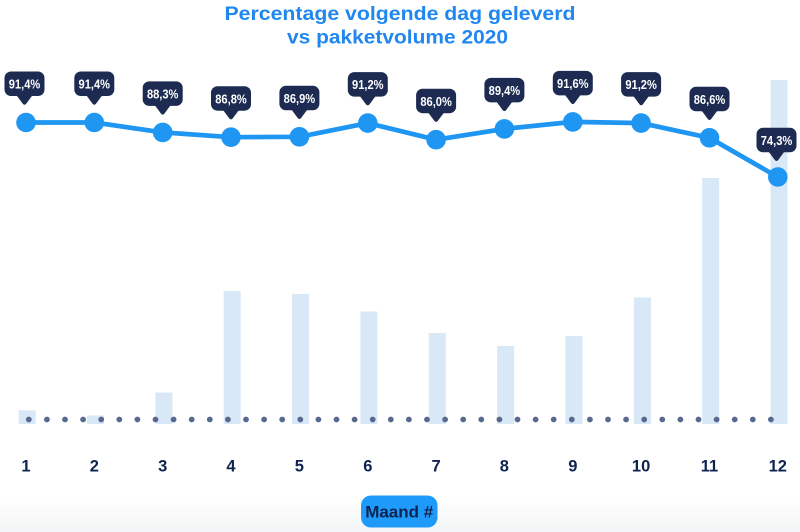 The image size is (800, 532). I want to click on svg-text: 91,6%, so click(573, 83).